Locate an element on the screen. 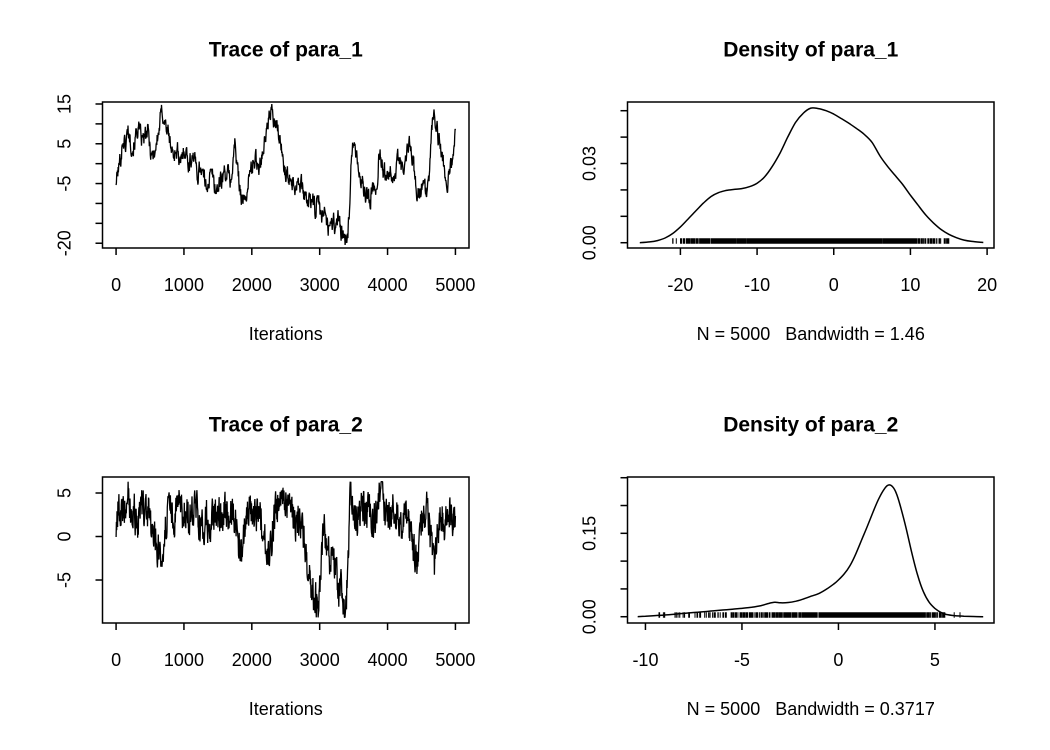  trace-para-1-plot: 0 1000 2000 3000 4000 5000 15 5 -5 -20 is located at coordinates (265, 194).